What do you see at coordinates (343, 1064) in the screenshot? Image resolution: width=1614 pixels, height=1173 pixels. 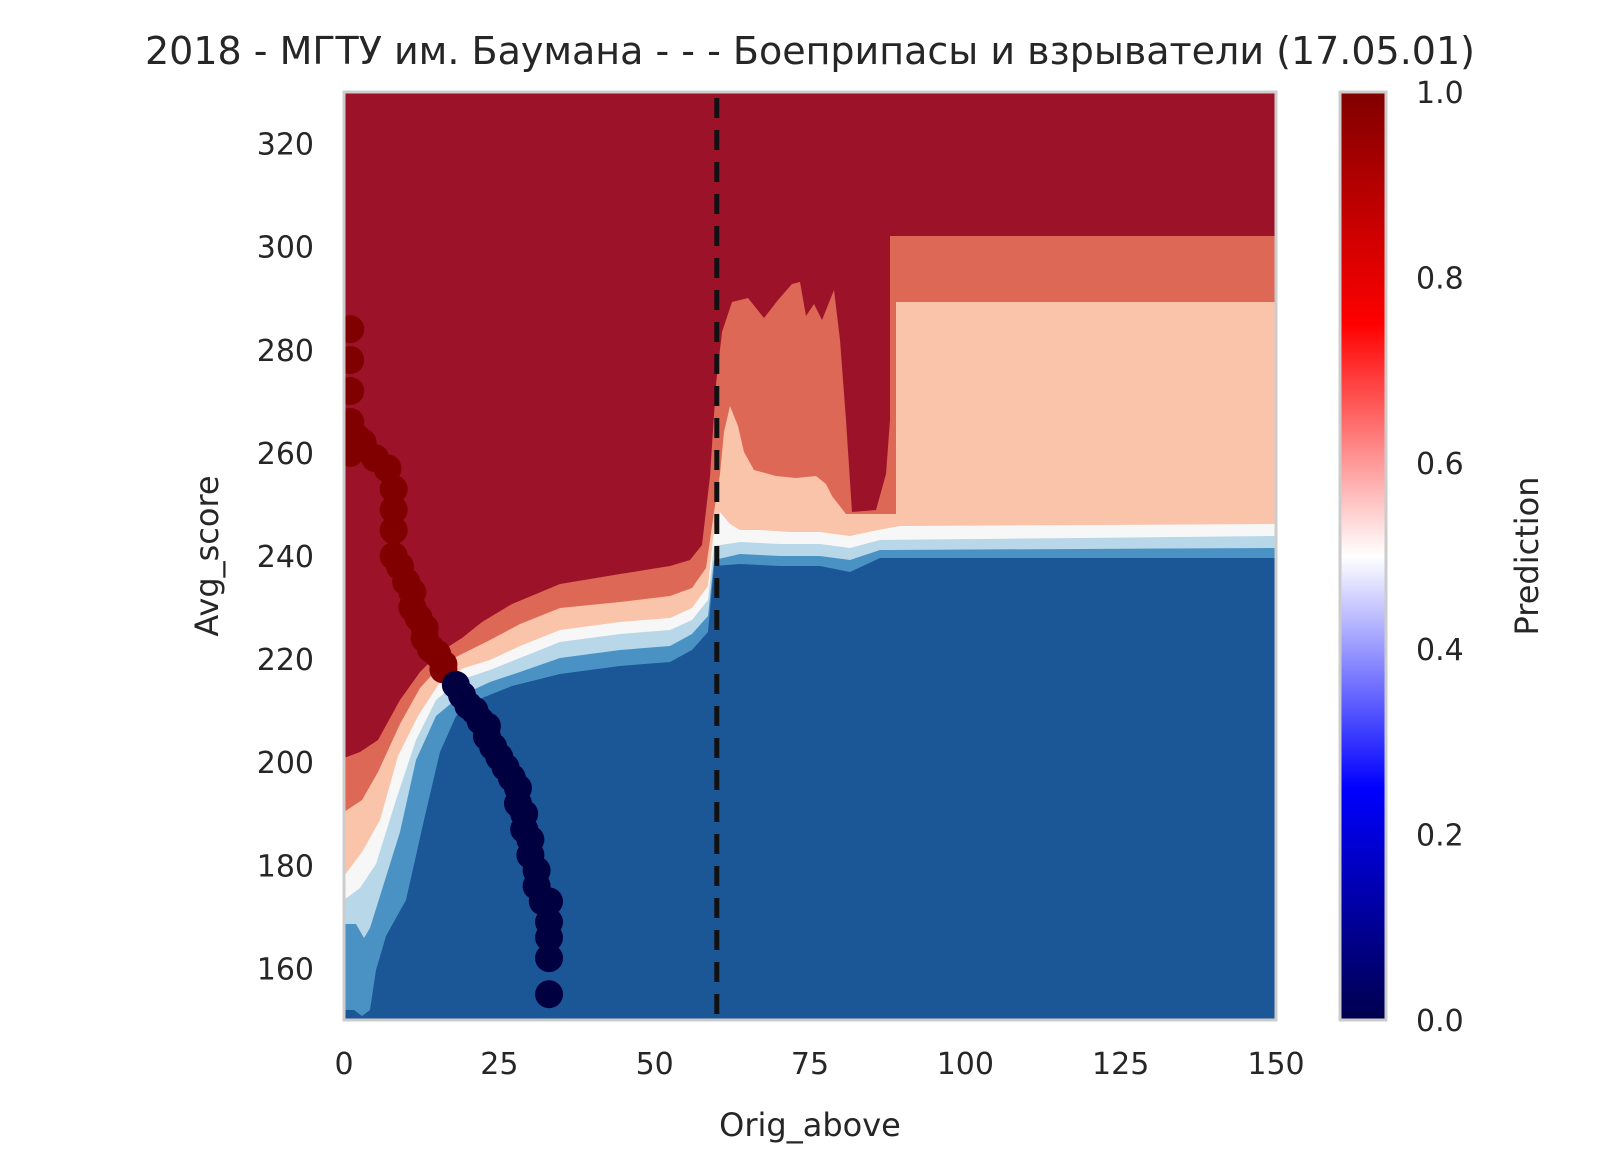 I see `x-tick-label: 0` at bounding box center [343, 1064].